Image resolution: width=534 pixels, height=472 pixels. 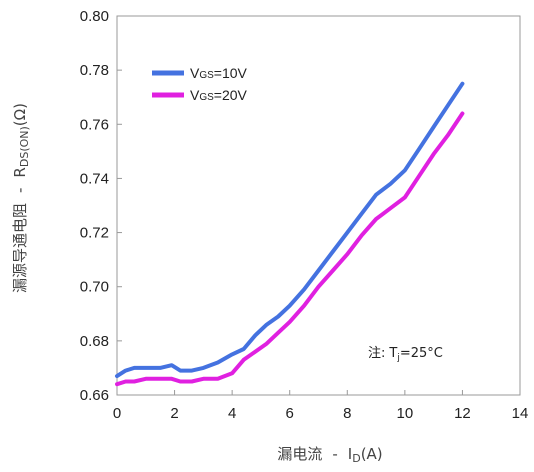 What do you see at coordinates (94, 233) in the screenshot?
I see `y-tick-label: 0.72` at bounding box center [94, 233].